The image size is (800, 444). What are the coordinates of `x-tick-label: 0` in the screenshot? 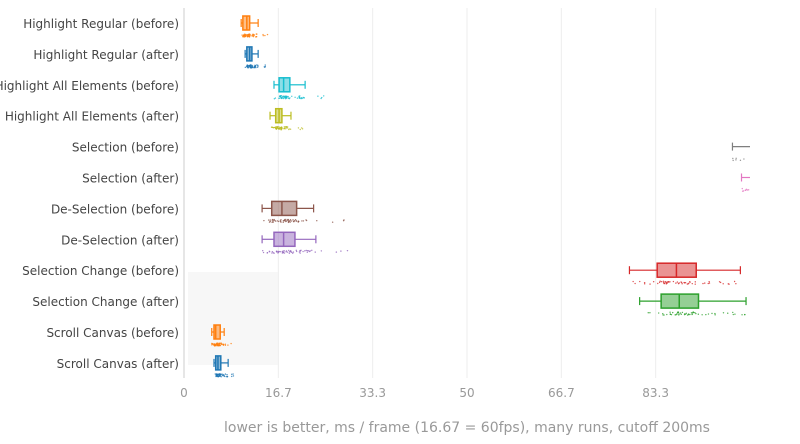 It's located at (184, 393).